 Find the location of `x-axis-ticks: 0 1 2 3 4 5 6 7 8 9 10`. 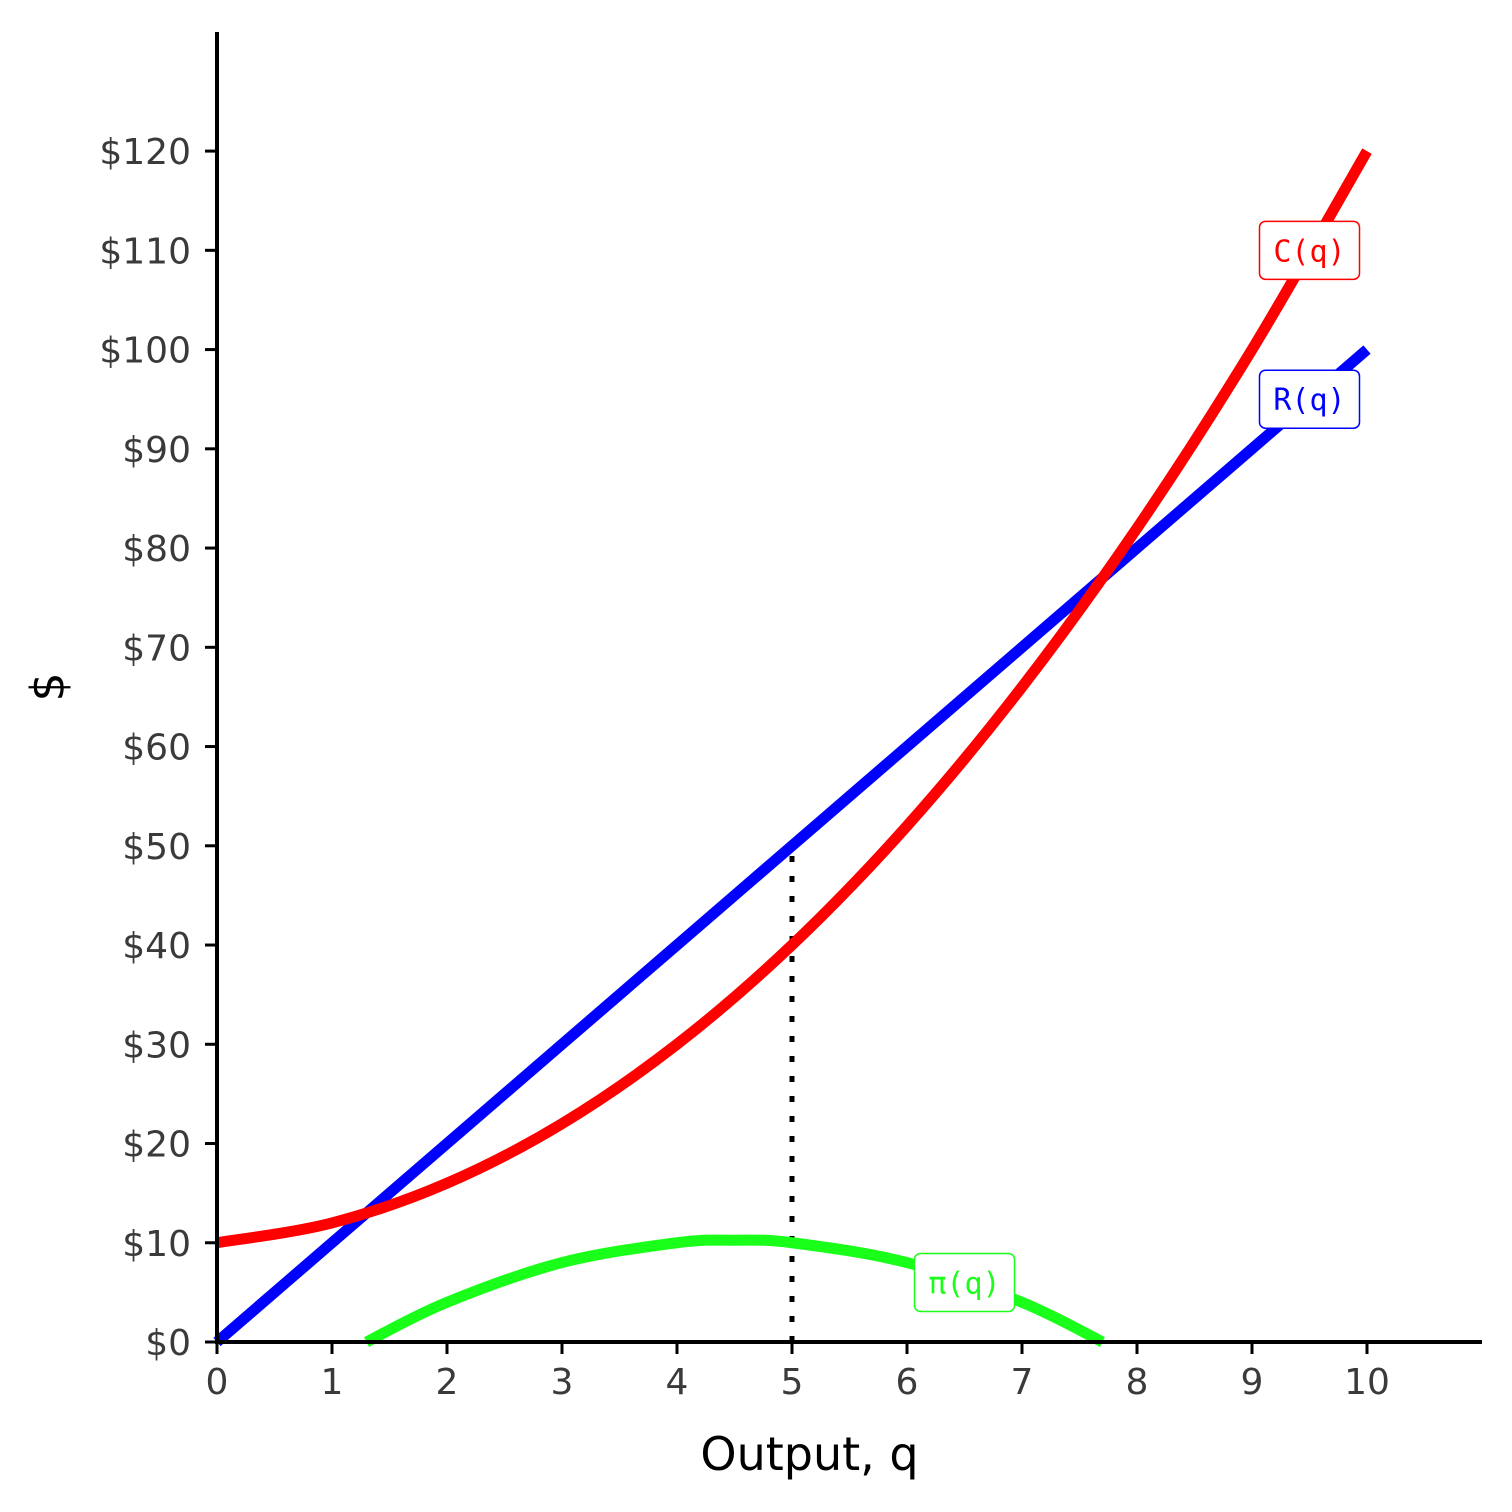

x-axis-ticks: 0 1 2 3 4 5 6 7 8 9 10 is located at coordinates (798, 1372).